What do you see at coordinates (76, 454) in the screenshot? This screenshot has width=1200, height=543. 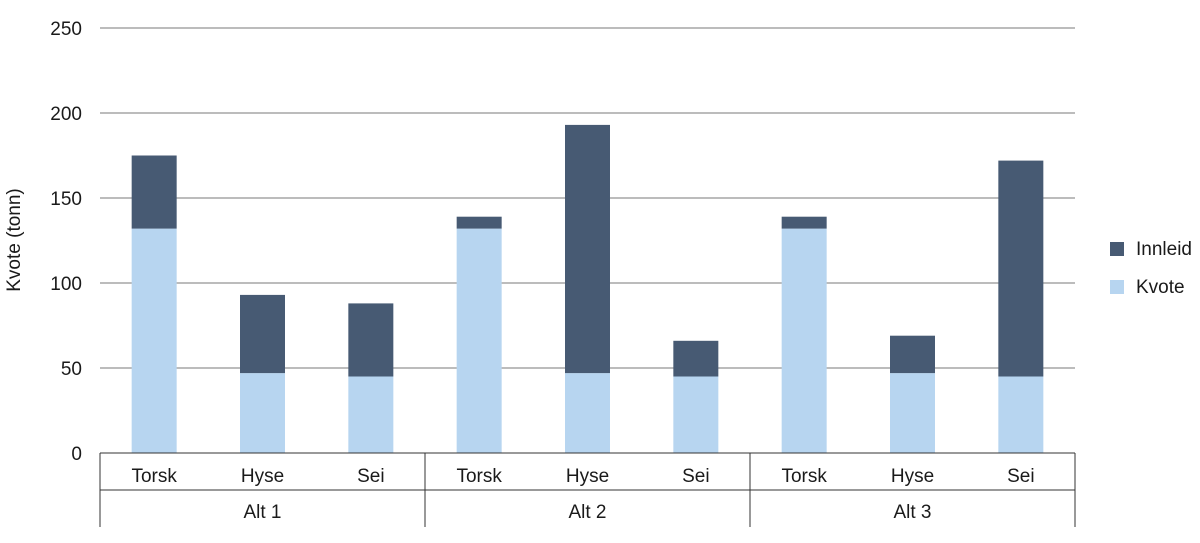 I see `y-tick-label: 0` at bounding box center [76, 454].